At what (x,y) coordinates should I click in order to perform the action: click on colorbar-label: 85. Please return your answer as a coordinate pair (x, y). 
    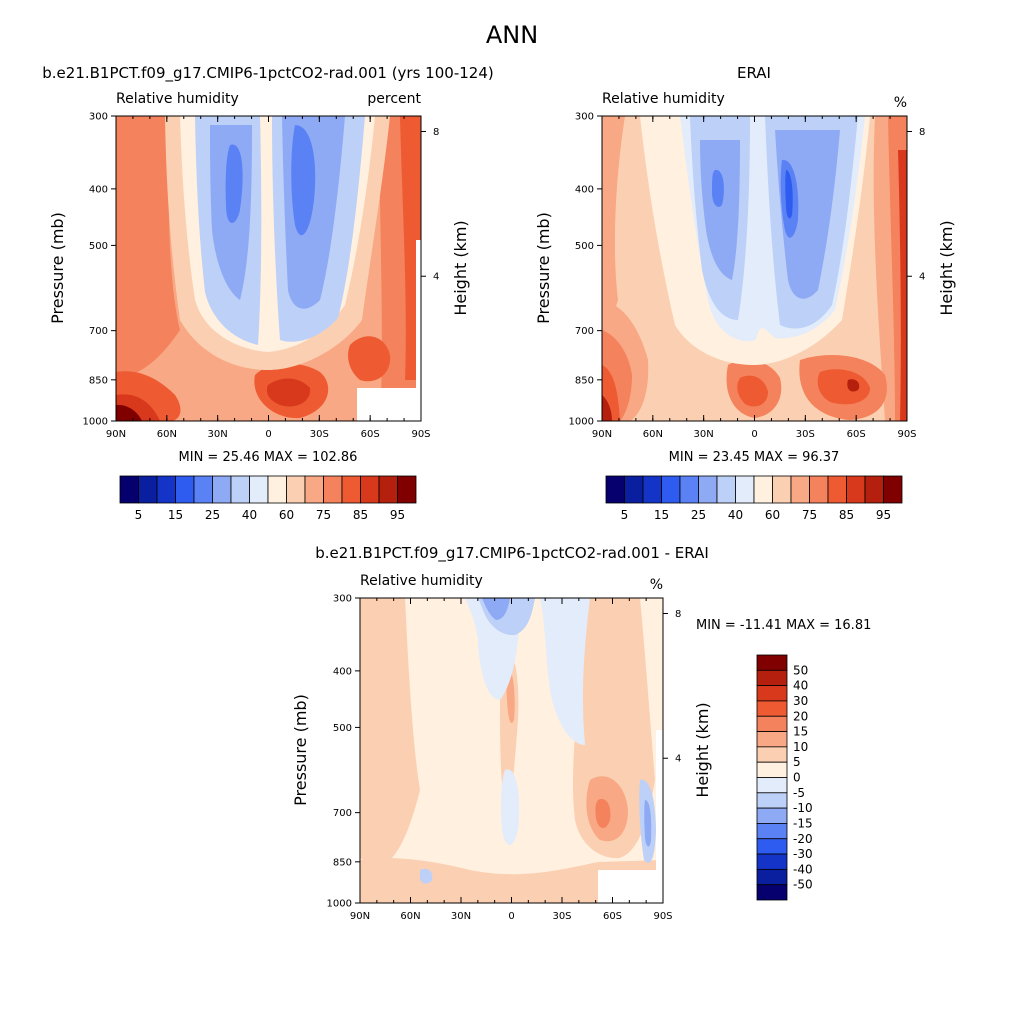
    Looking at the image, I should click on (846, 515).